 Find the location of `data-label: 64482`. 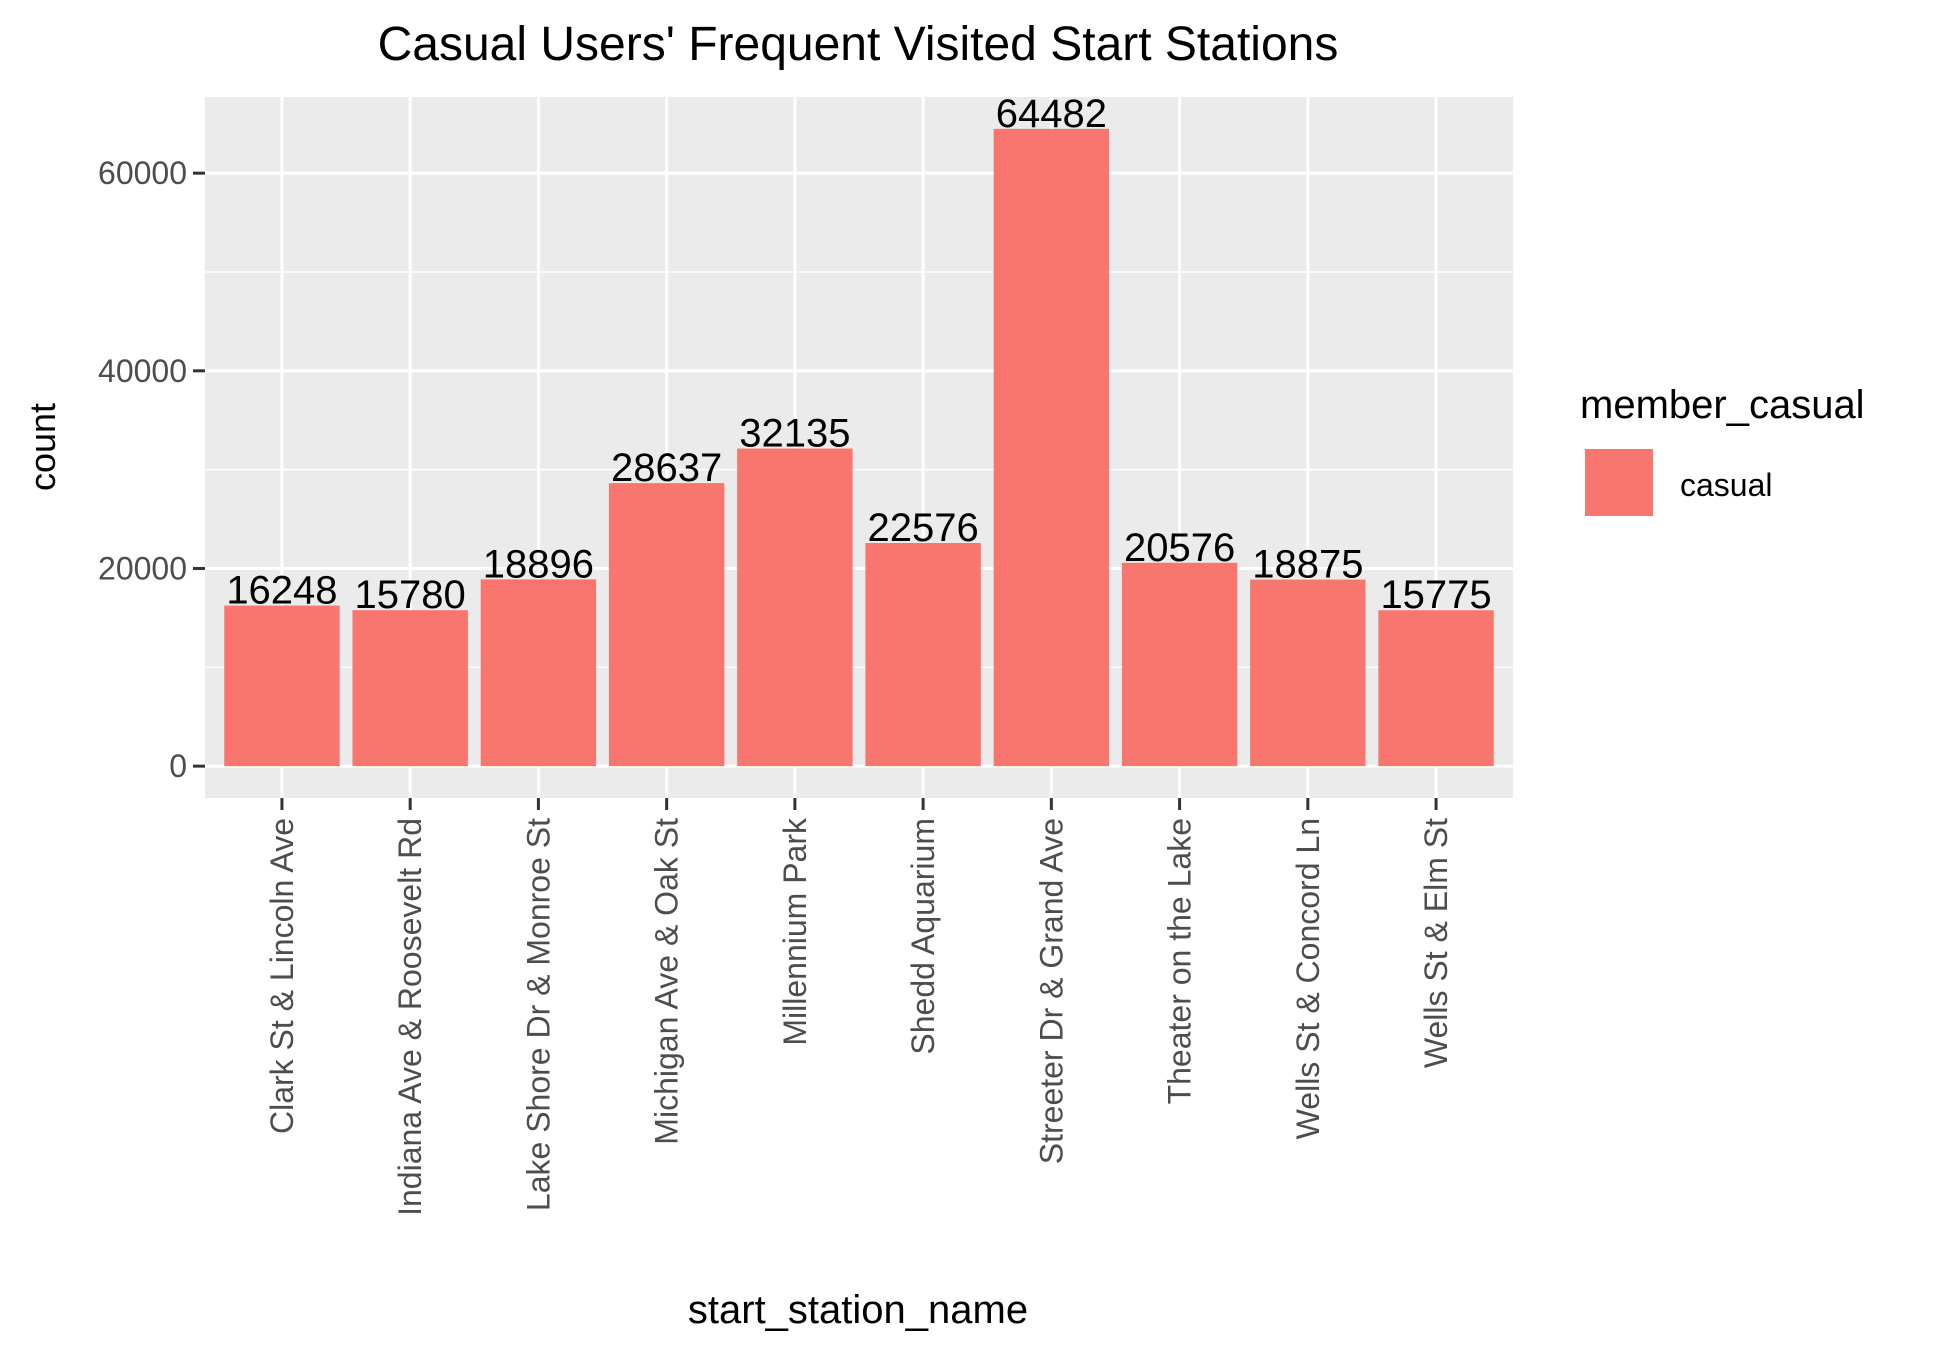

data-label: 64482 is located at coordinates (1051, 114).